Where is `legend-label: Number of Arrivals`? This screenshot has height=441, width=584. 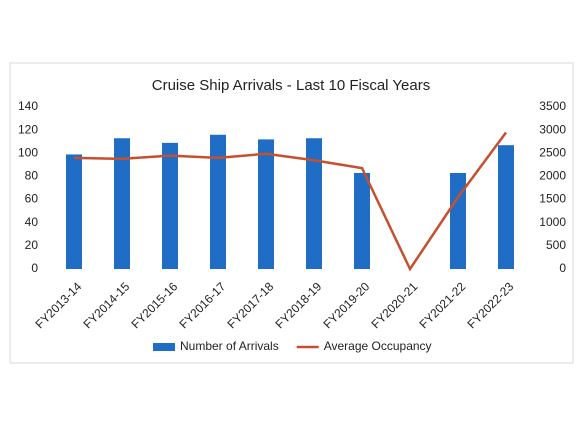 legend-label: Number of Arrivals is located at coordinates (229, 346).